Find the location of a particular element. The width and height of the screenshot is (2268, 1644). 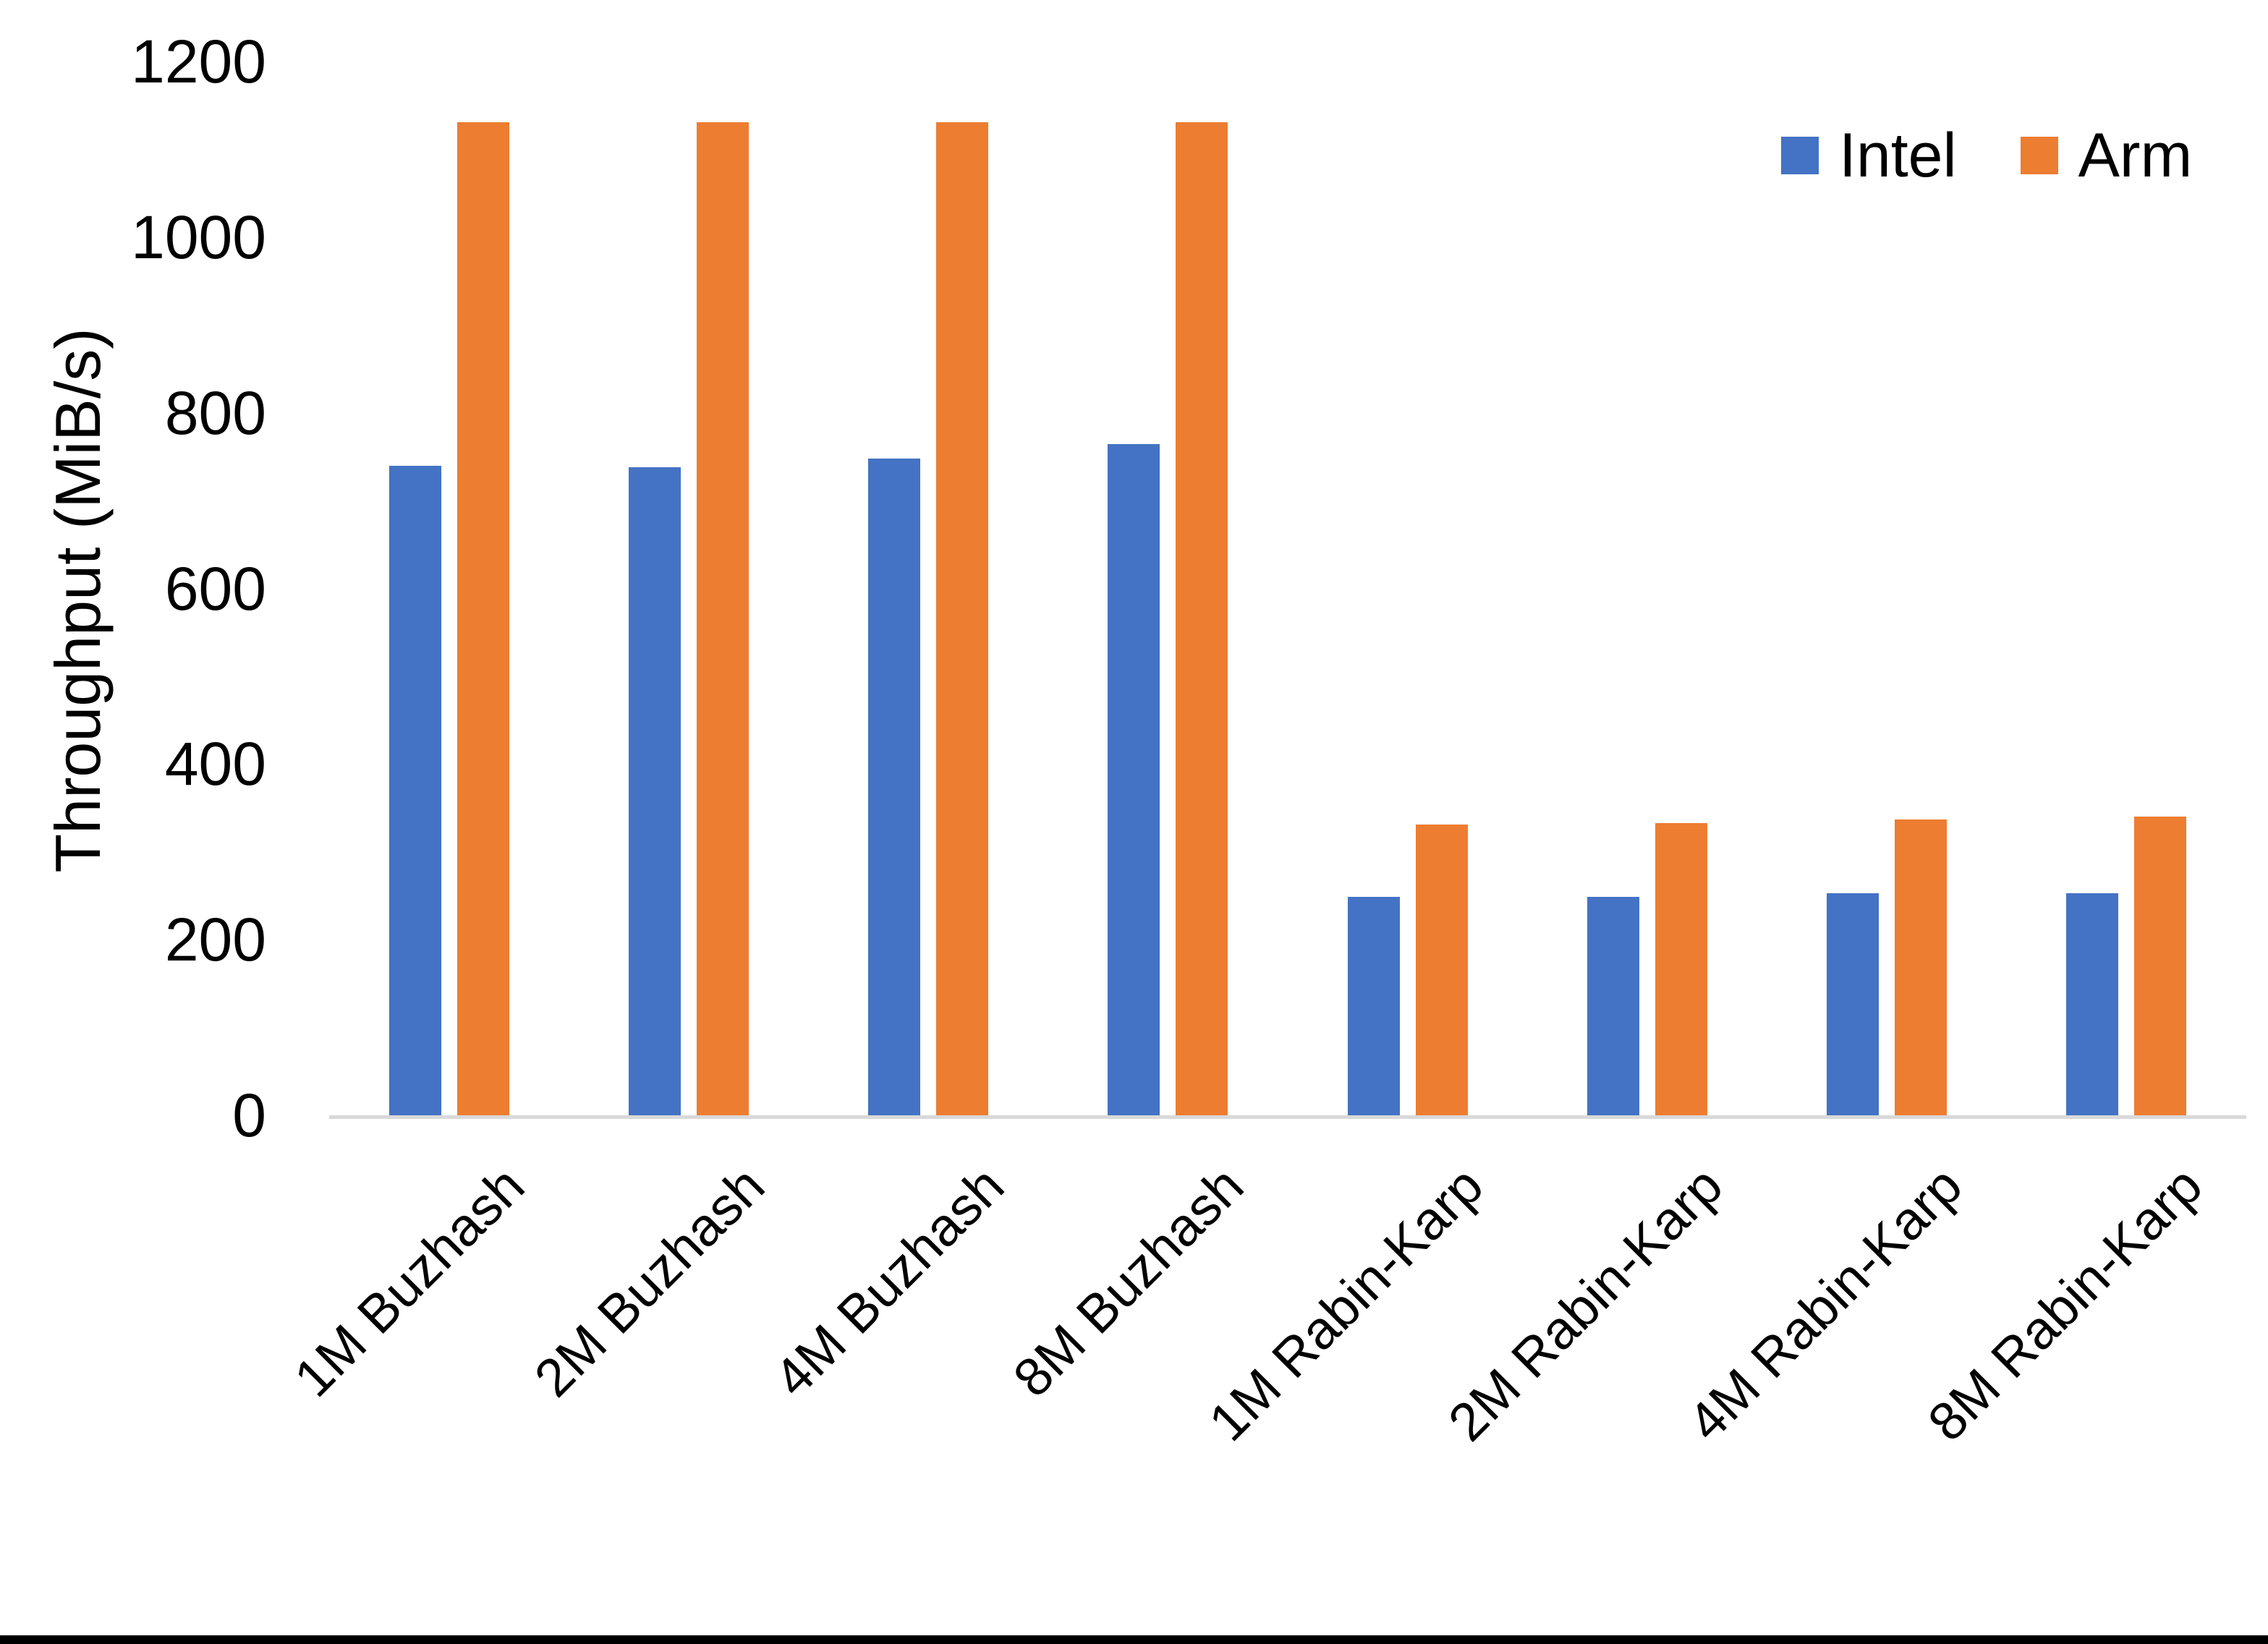

y-tick-label-600: 600 is located at coordinates (215, 588).